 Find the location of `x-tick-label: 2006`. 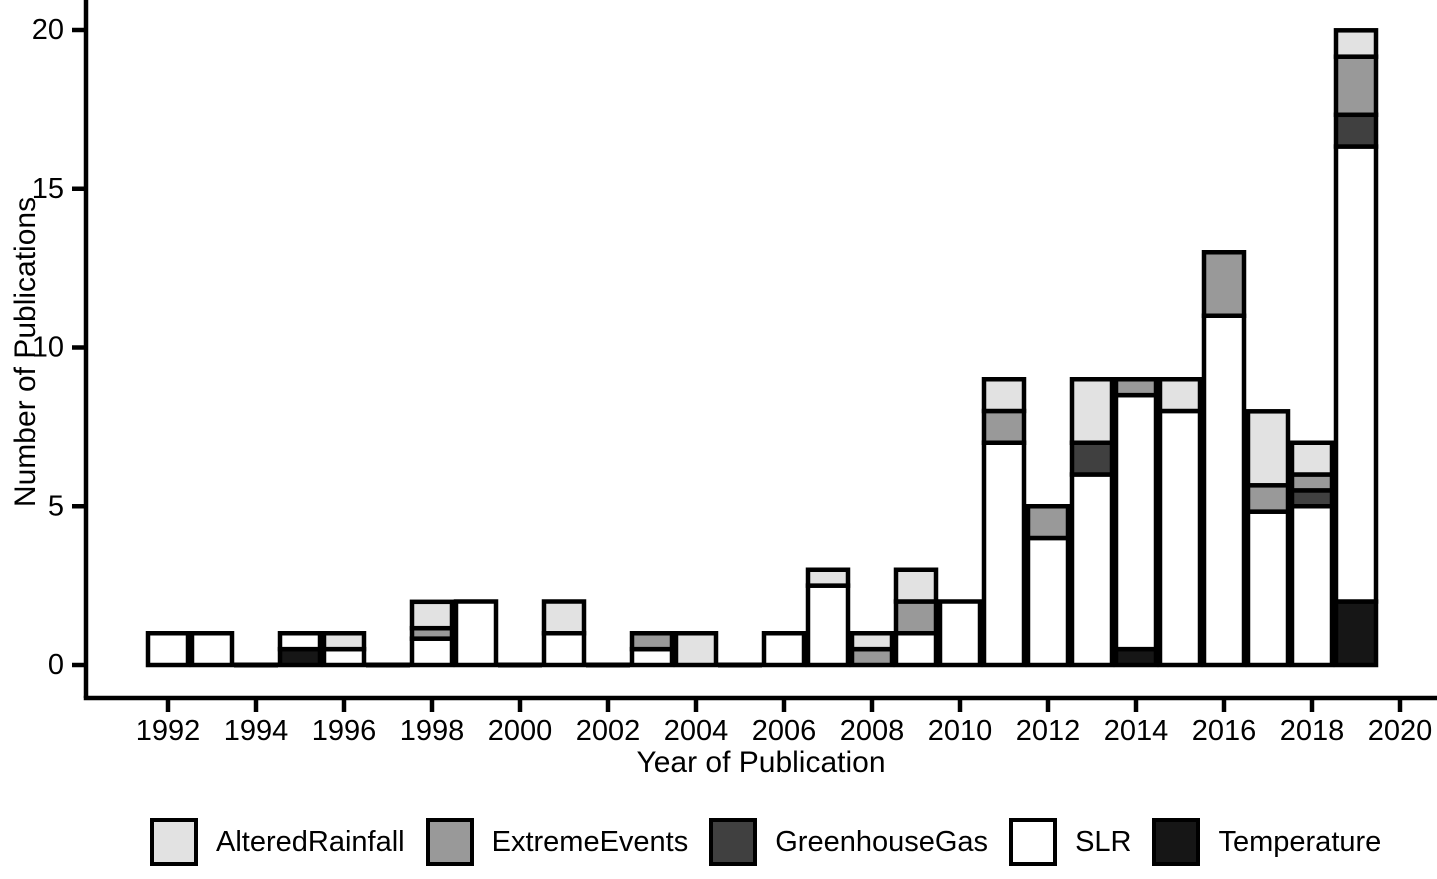

x-tick-label: 2006 is located at coordinates (784, 731).